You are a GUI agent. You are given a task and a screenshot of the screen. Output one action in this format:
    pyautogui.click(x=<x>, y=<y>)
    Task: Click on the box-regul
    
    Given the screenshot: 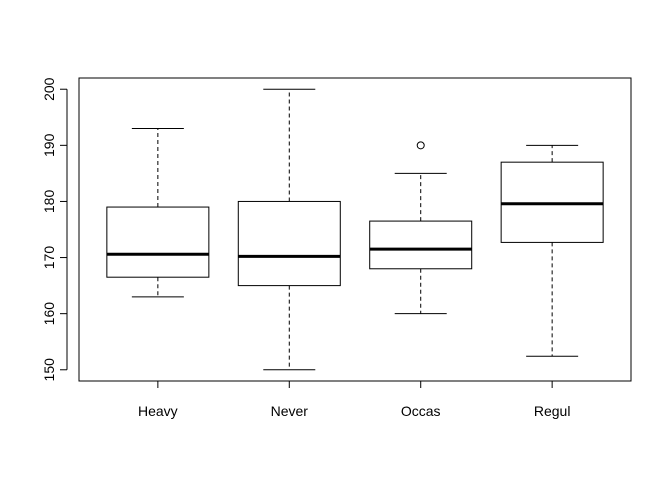 What is the action you would take?
    pyautogui.click(x=552, y=250)
    